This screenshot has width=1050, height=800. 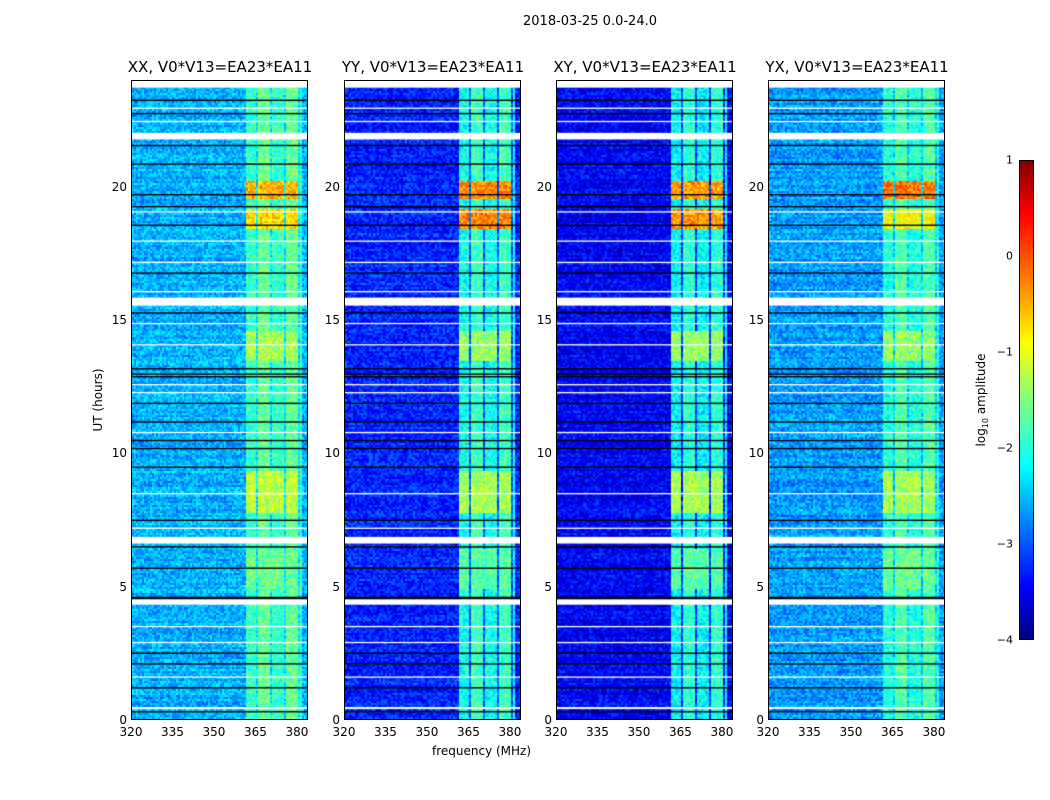 I want to click on heatmap-xy, so click(x=644, y=400).